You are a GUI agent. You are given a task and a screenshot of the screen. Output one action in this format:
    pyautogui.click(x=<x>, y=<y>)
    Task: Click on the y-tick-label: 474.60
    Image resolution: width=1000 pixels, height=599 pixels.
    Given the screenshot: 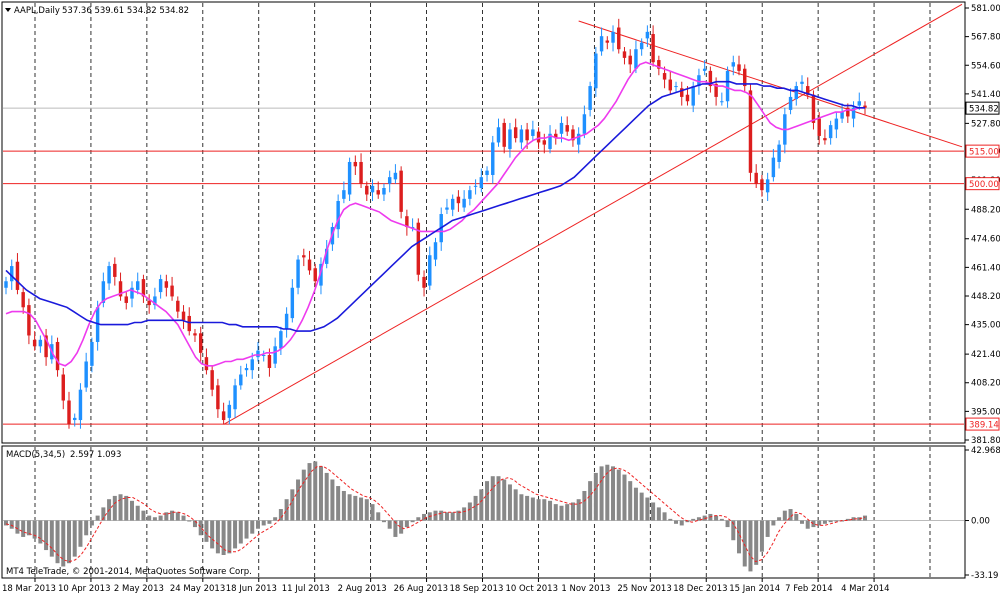 What is the action you would take?
    pyautogui.click(x=985, y=240)
    